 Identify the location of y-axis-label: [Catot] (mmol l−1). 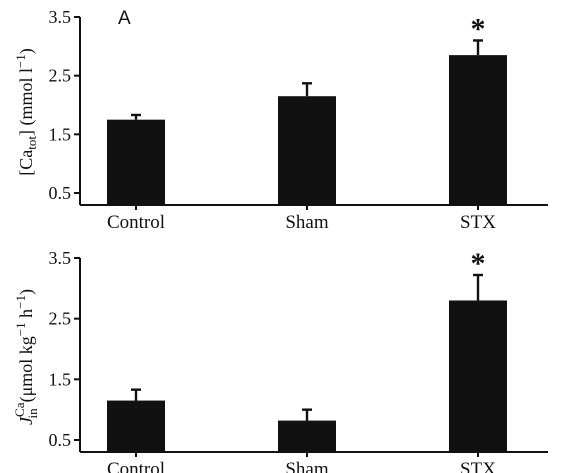
(26, 112).